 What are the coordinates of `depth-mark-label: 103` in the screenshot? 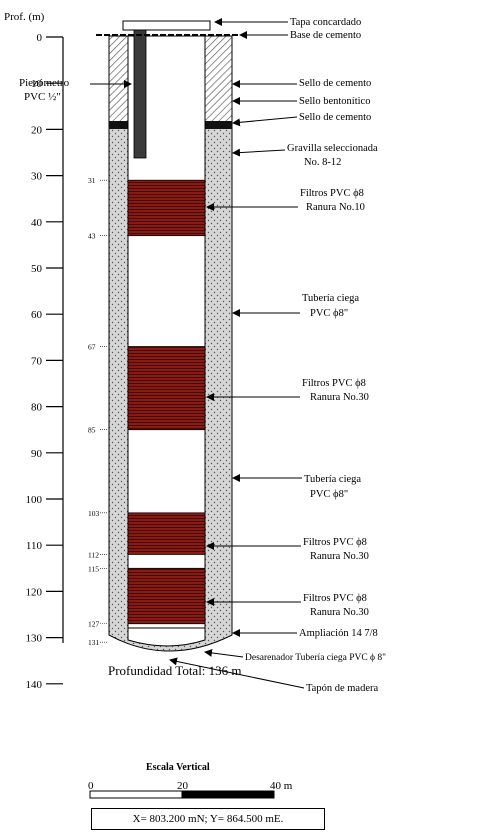 It's located at (94, 513).